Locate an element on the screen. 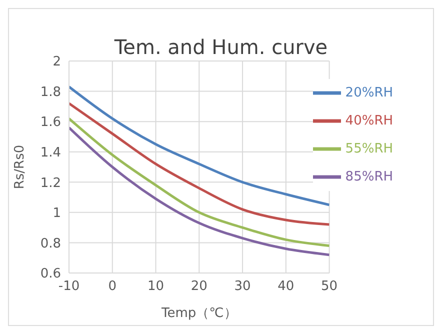  x-tick-label: 40 is located at coordinates (286, 286).